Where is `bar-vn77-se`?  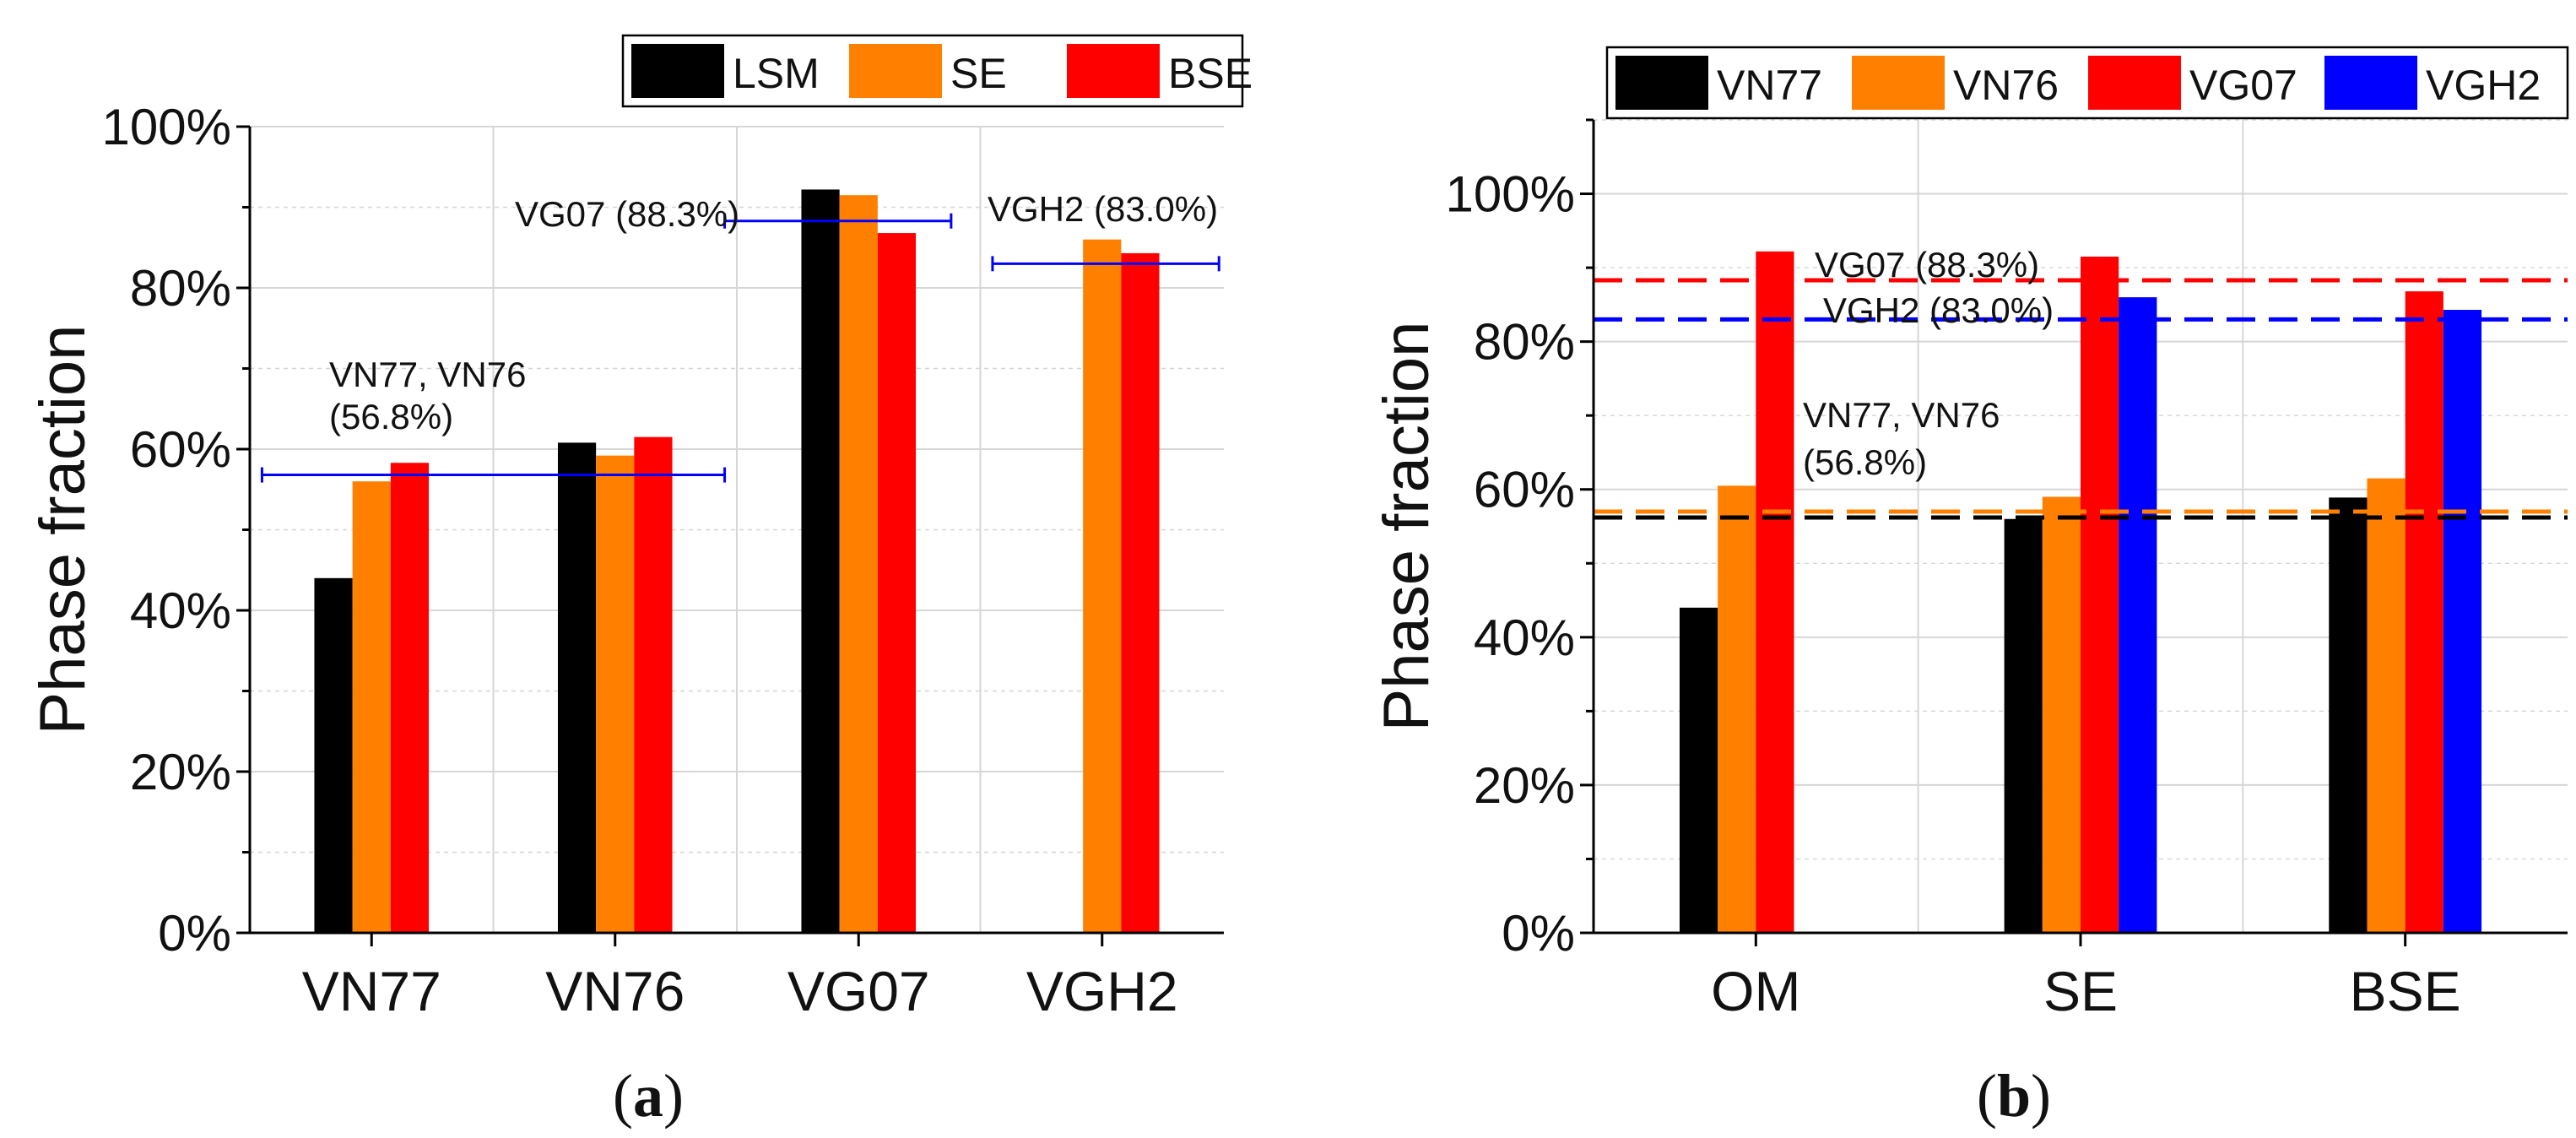
bar-vn77-se is located at coordinates (2023, 725).